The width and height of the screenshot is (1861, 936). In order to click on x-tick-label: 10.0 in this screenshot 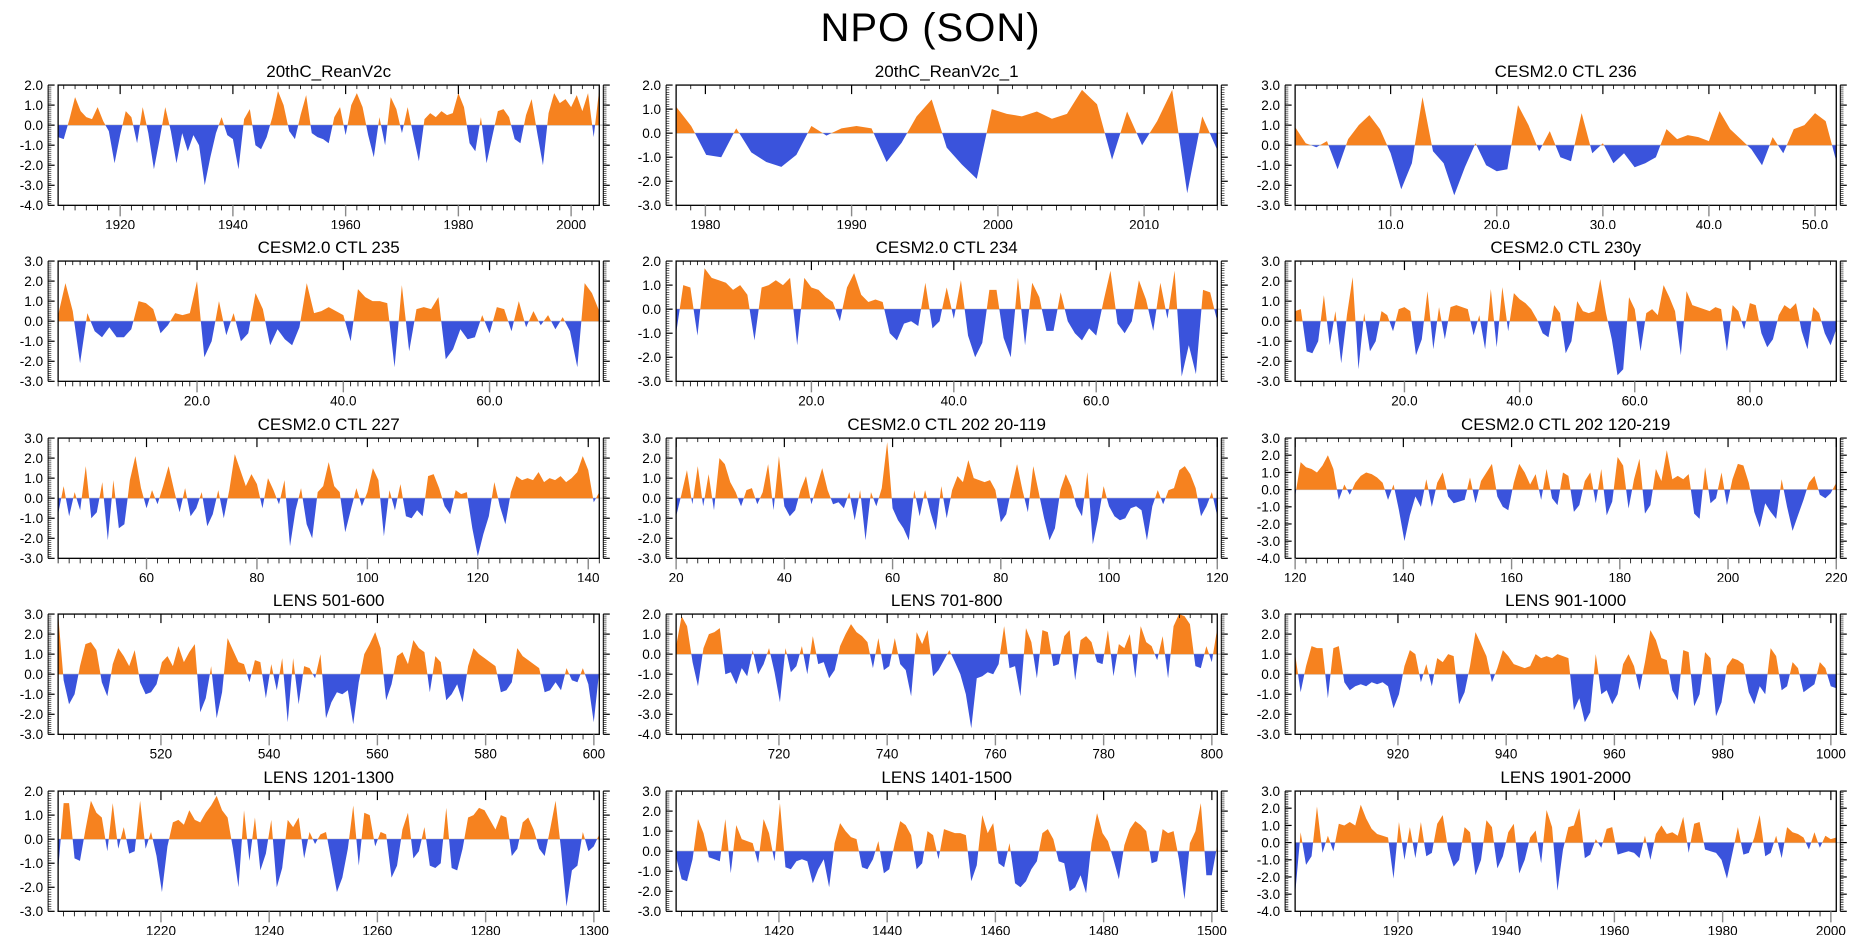, I will do `click(1390, 223)`.